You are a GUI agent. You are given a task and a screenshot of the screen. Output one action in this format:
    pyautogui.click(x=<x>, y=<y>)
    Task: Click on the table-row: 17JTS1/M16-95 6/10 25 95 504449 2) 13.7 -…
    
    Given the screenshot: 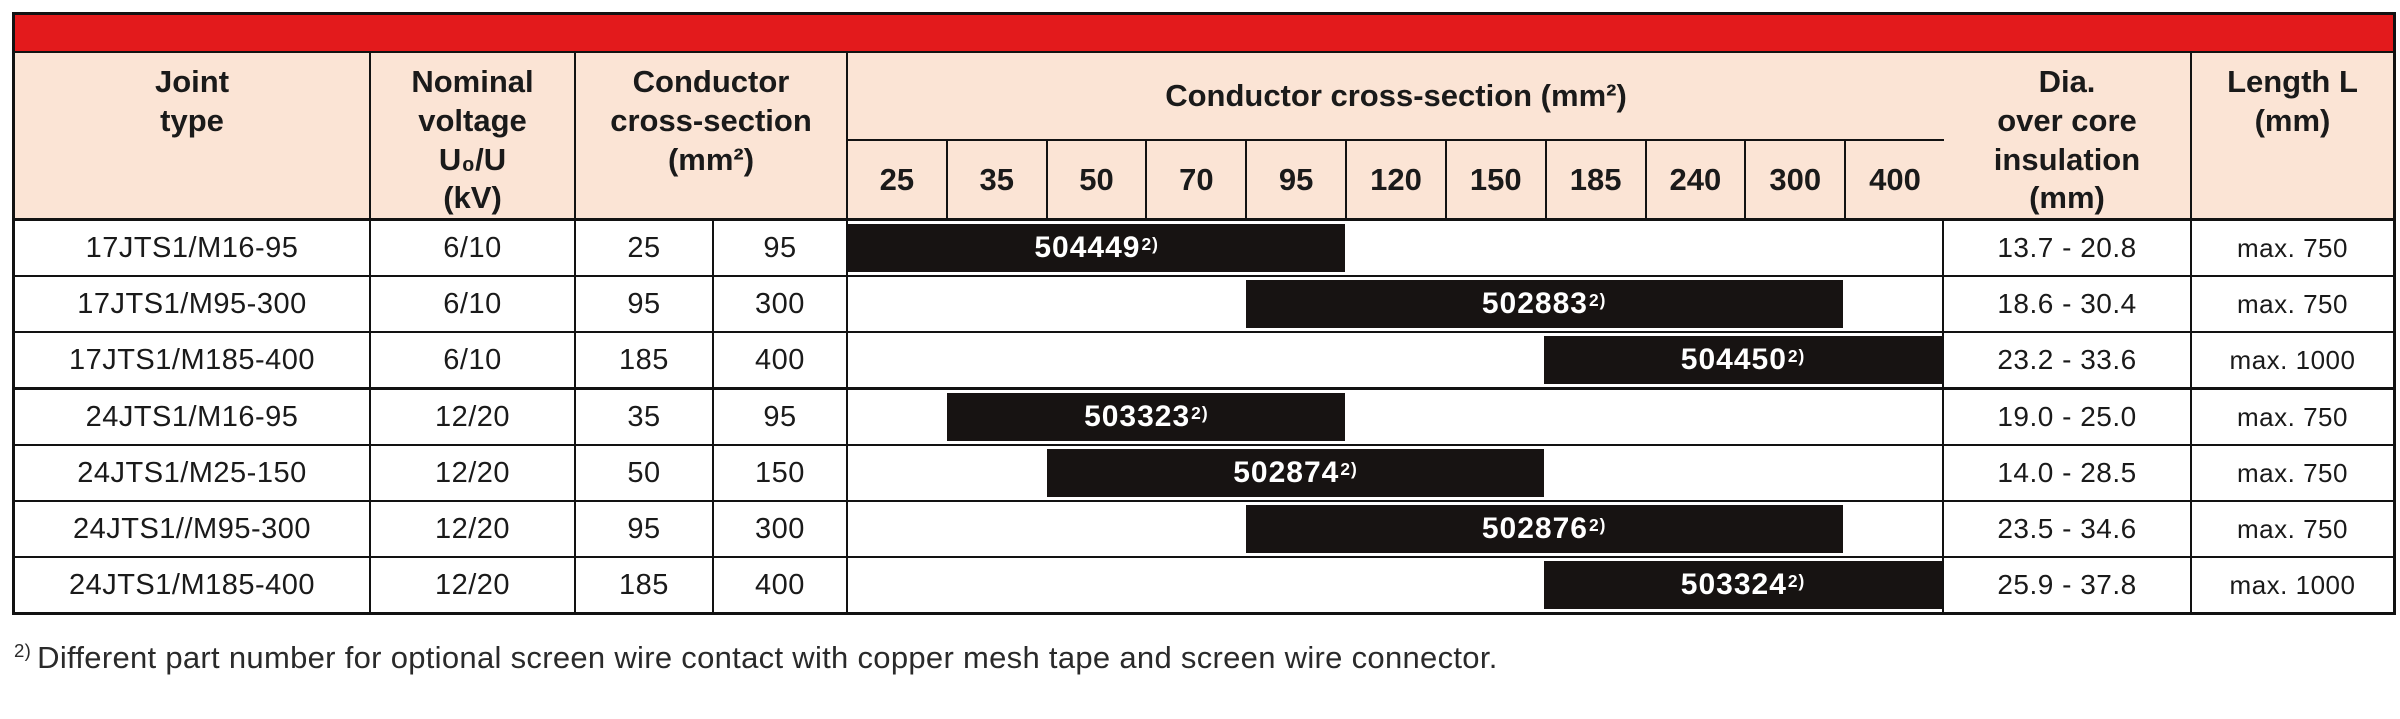 What is the action you would take?
    pyautogui.click(x=1204, y=249)
    